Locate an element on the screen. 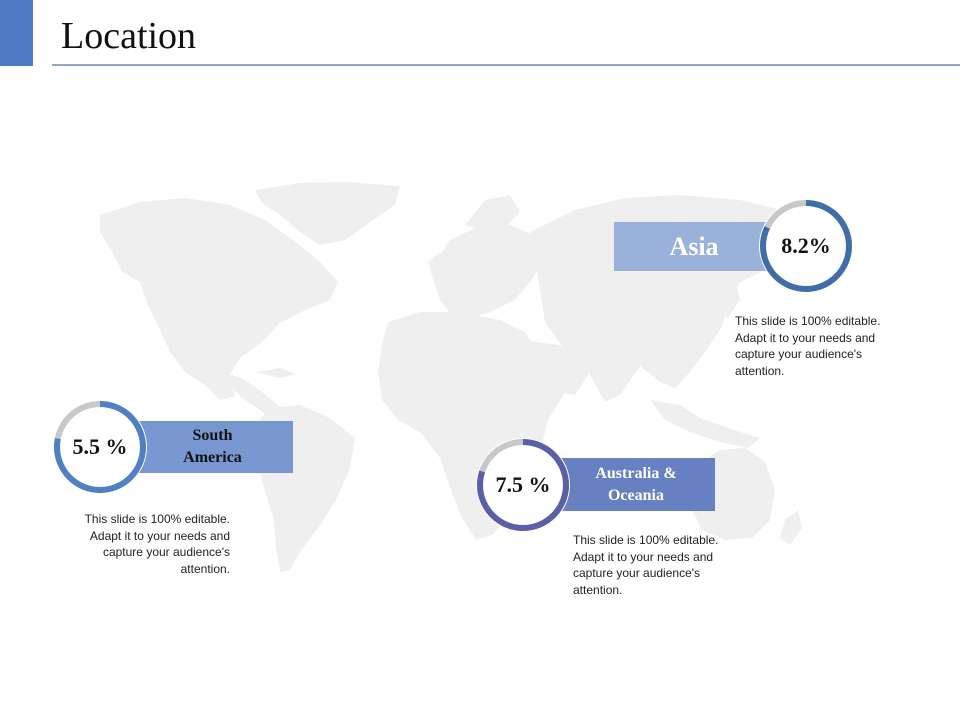 The width and height of the screenshot is (960, 720). australia-percent-ring is located at coordinates (523, 485).